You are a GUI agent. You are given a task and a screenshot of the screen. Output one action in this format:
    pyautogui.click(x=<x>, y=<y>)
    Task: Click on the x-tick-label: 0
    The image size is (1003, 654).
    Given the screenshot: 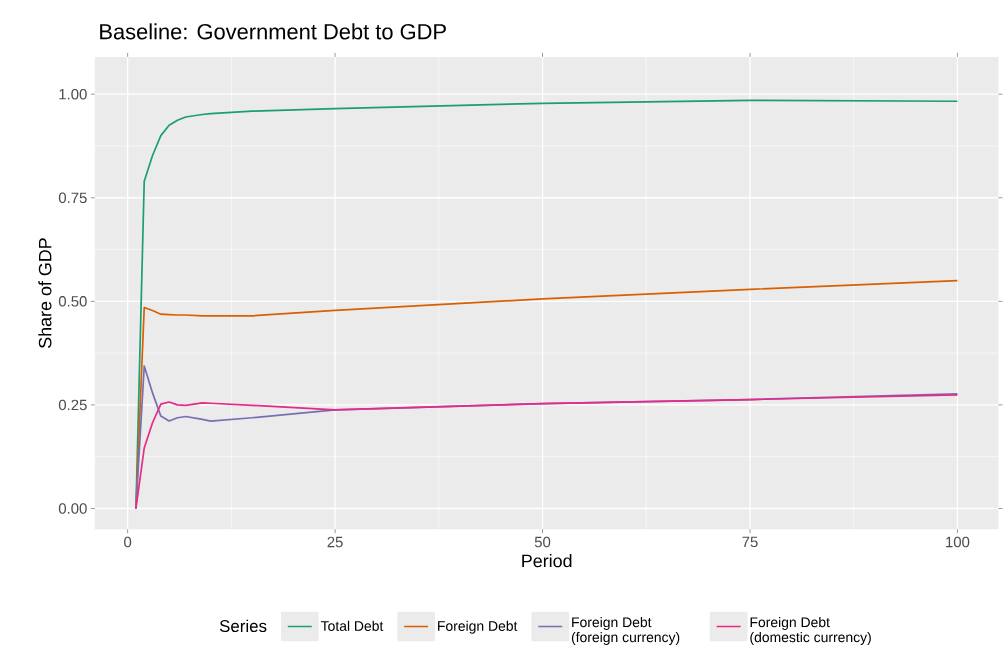 What is the action you would take?
    pyautogui.click(x=128, y=542)
    